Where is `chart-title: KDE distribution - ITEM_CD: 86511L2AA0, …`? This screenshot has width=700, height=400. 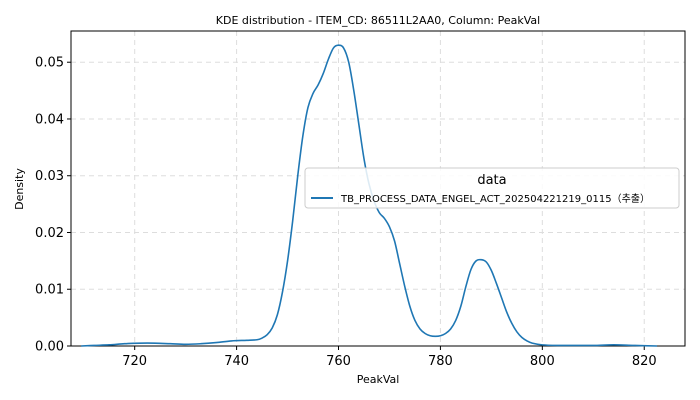
chart-title: KDE distribution - ITEM_CD: 86511L2AA0, … is located at coordinates (378, 20).